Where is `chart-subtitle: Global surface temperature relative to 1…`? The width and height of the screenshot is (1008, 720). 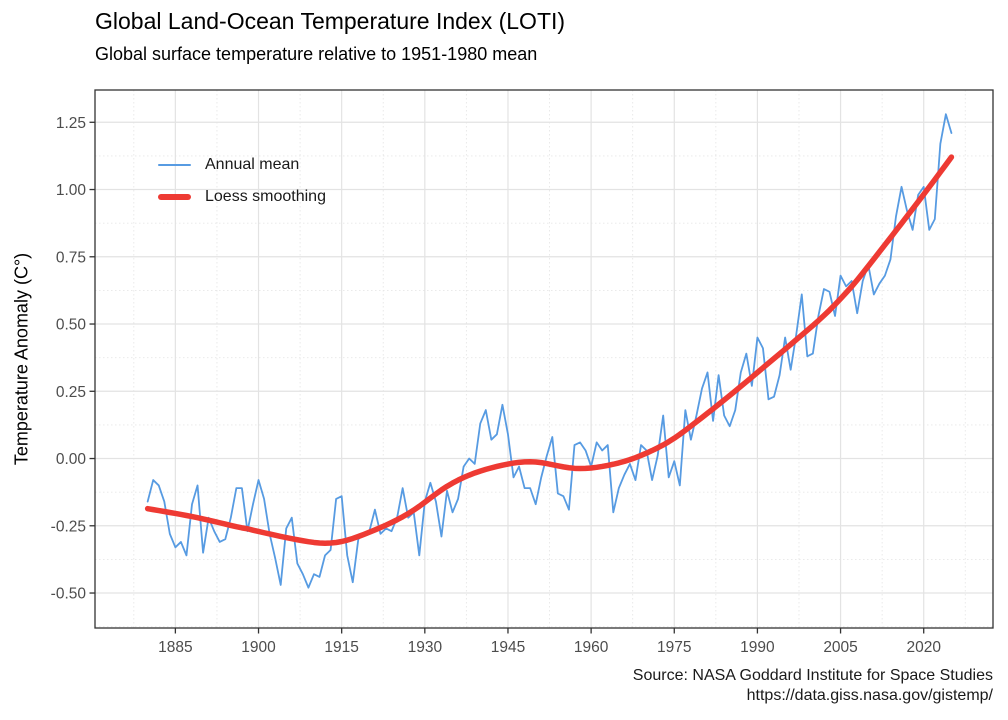 chart-subtitle: Global surface temperature relative to 1… is located at coordinates (316, 54).